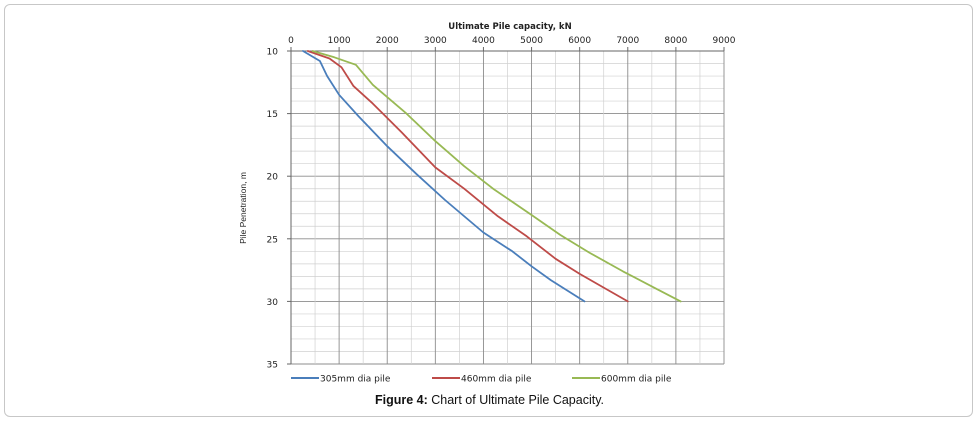 The image size is (979, 425). I want to click on x-tick-label: 0, so click(291, 41).